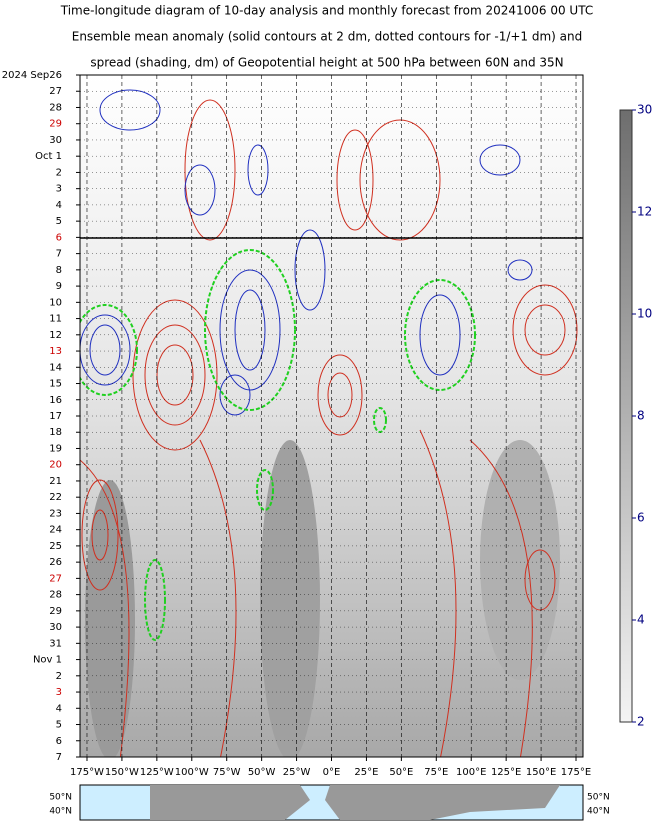 The height and width of the screenshot is (829, 655). What do you see at coordinates (401, 772) in the screenshot?
I see `x-tick-label: 50°E` at bounding box center [401, 772].